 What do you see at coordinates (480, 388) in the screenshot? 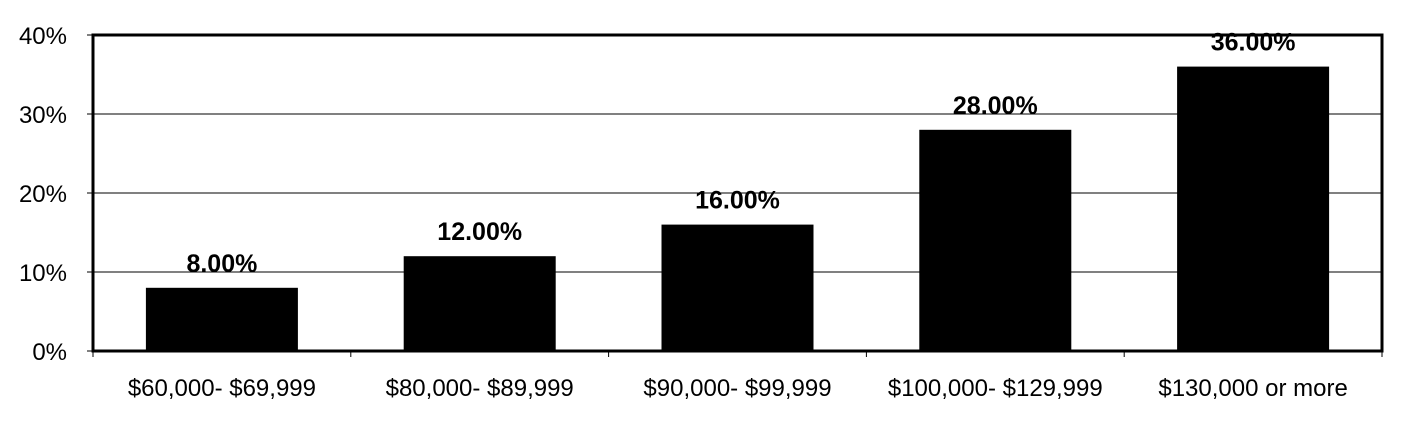
I see `x-tick-label: $80,000- $89,999` at bounding box center [480, 388].